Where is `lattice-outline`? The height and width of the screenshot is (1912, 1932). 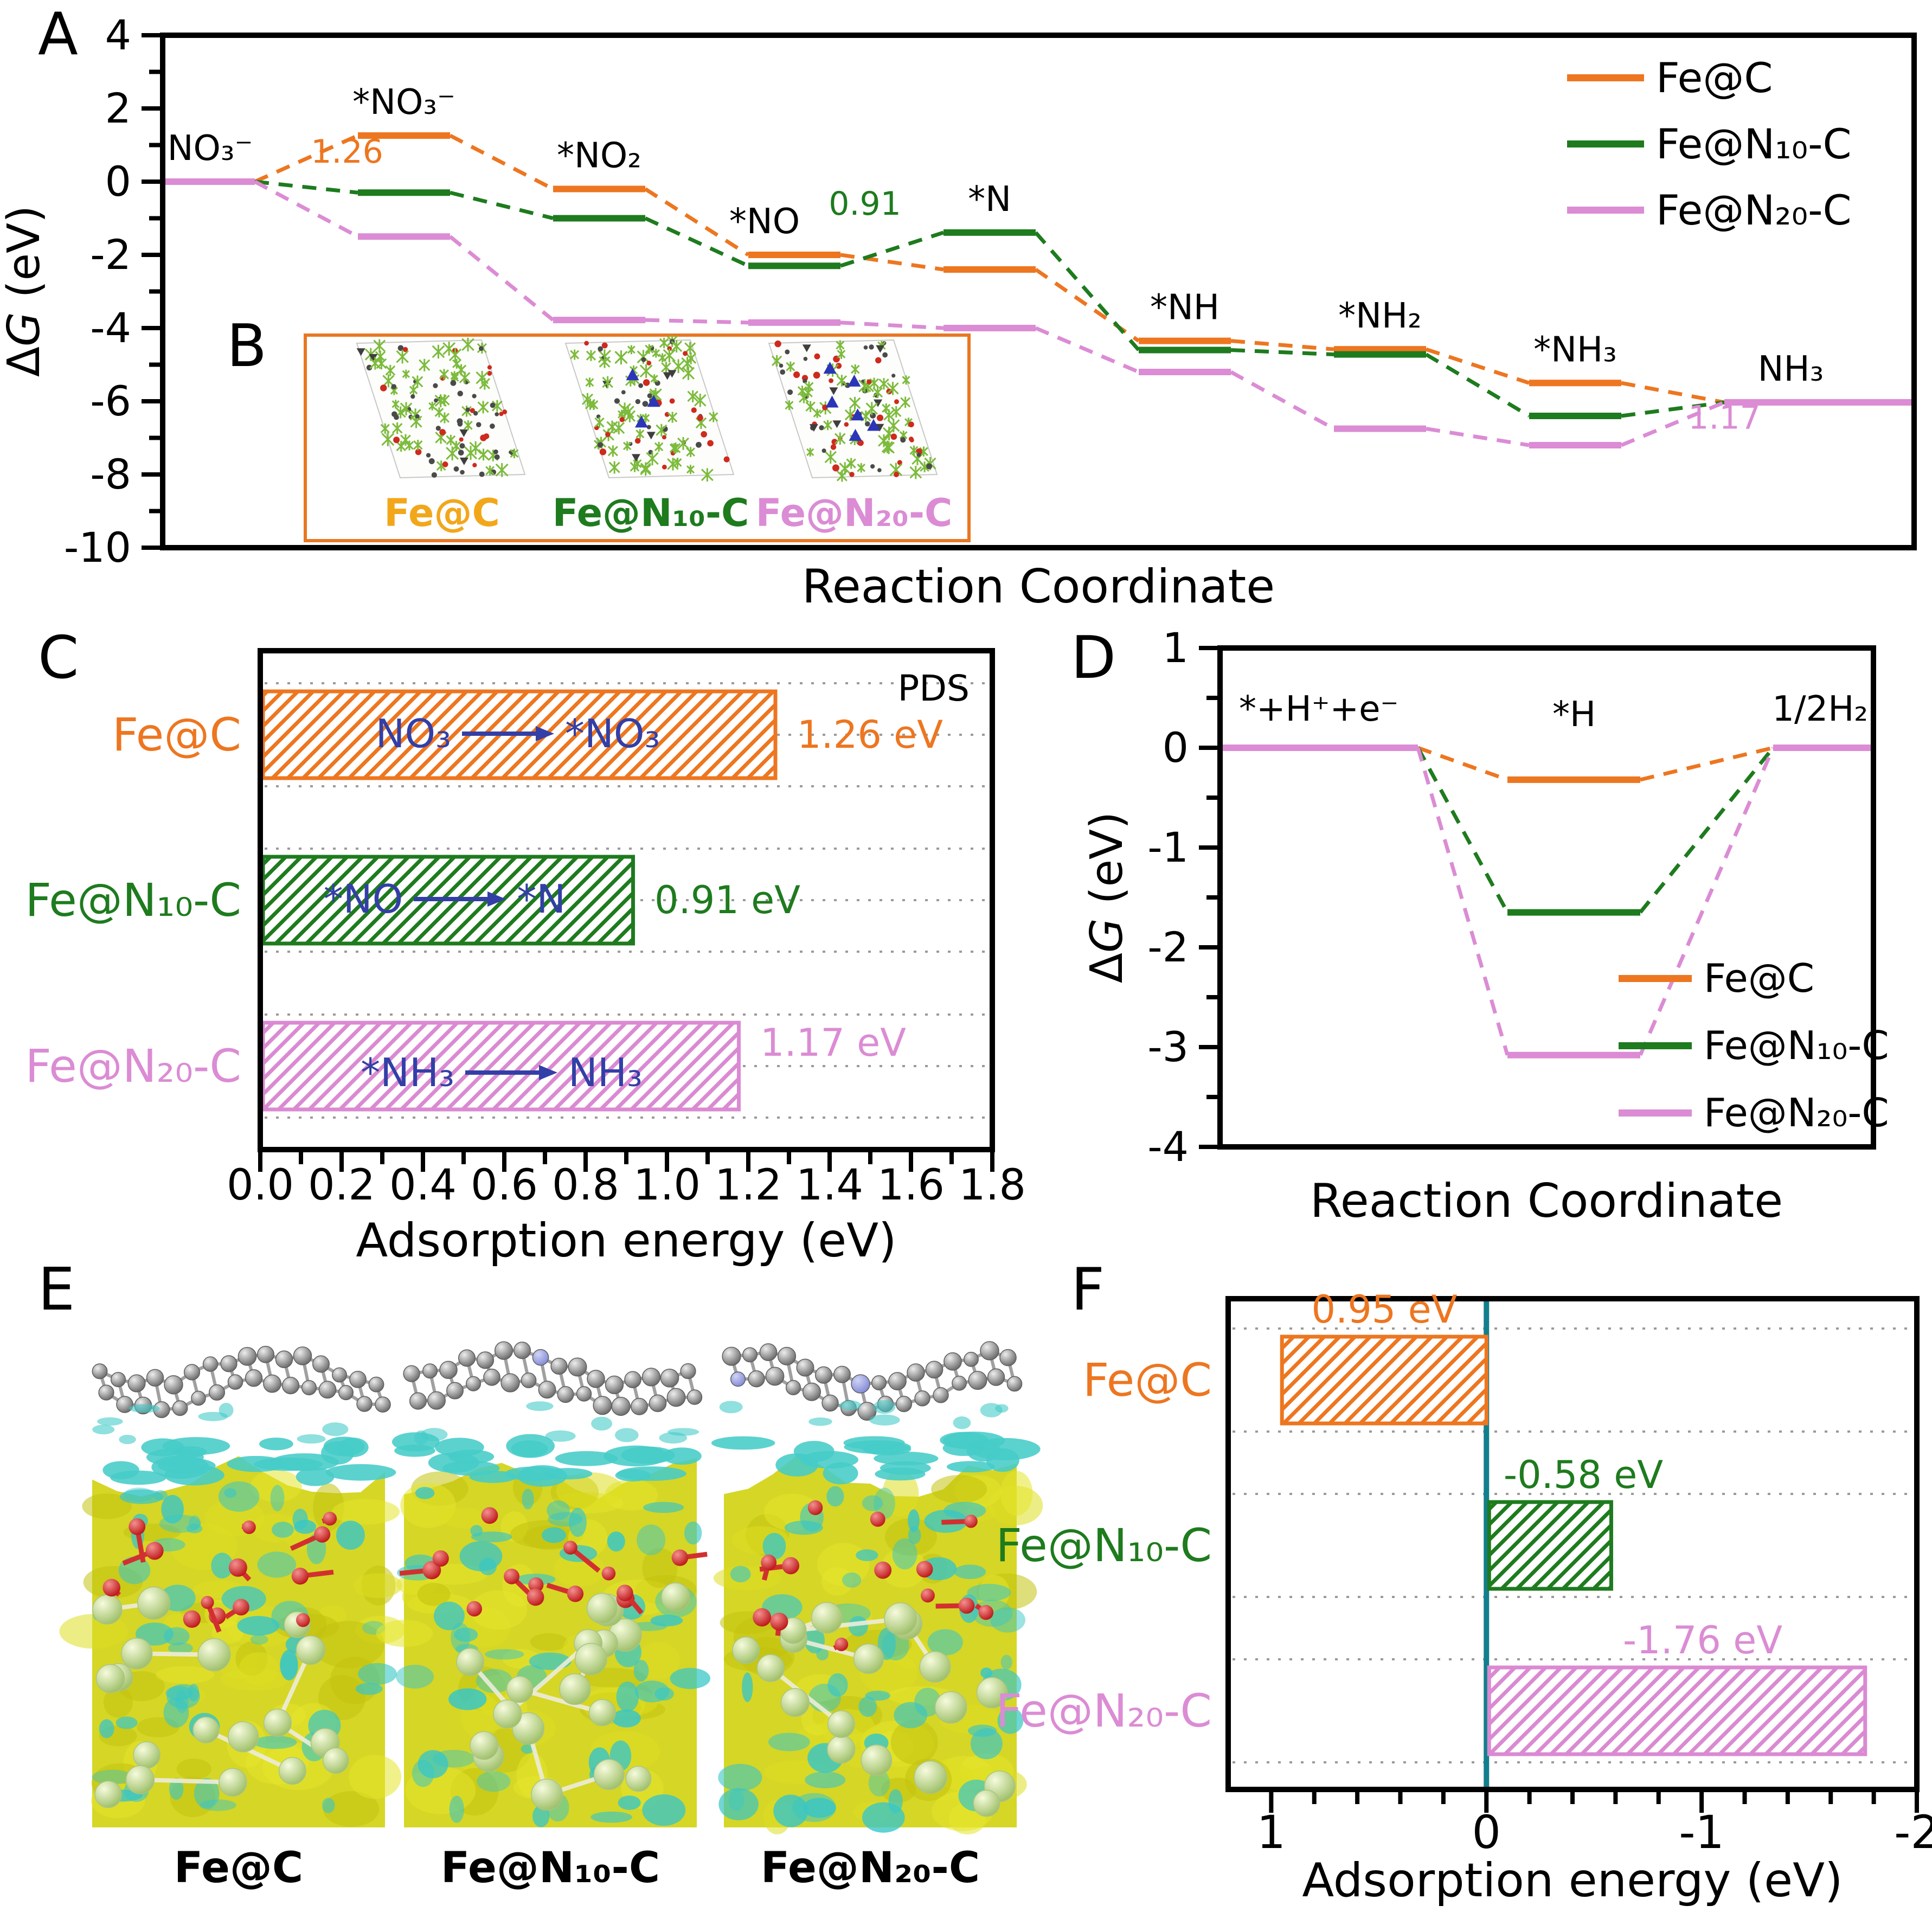 lattice-outline is located at coordinates (853, 409).